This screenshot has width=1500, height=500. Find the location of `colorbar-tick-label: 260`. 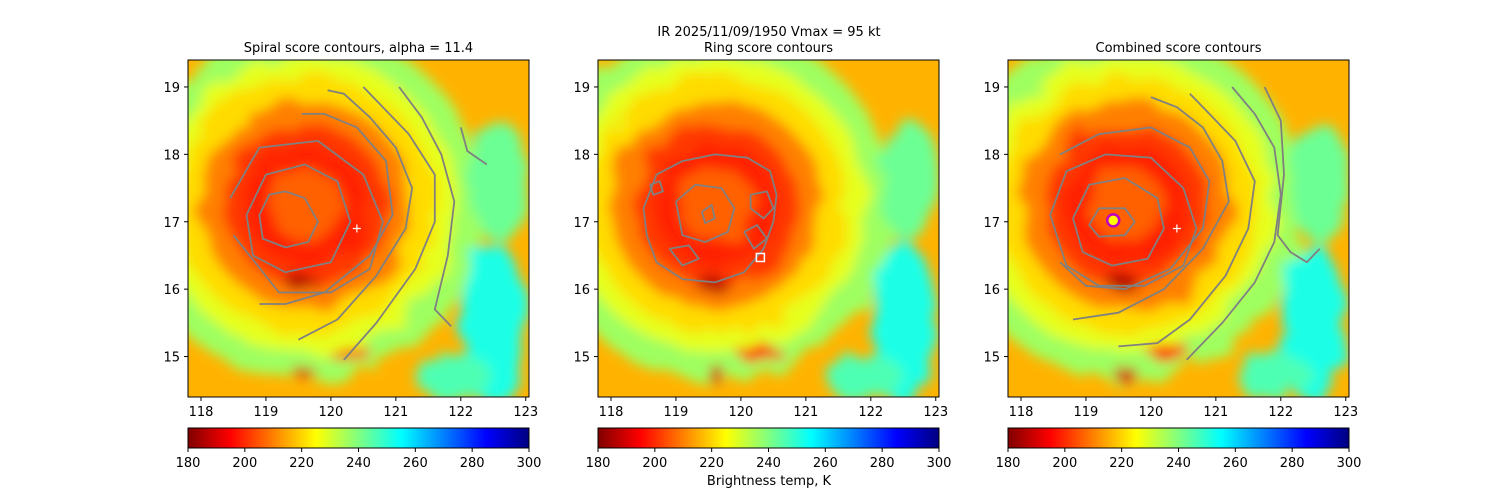

colorbar-tick-label: 260 is located at coordinates (1235, 463).